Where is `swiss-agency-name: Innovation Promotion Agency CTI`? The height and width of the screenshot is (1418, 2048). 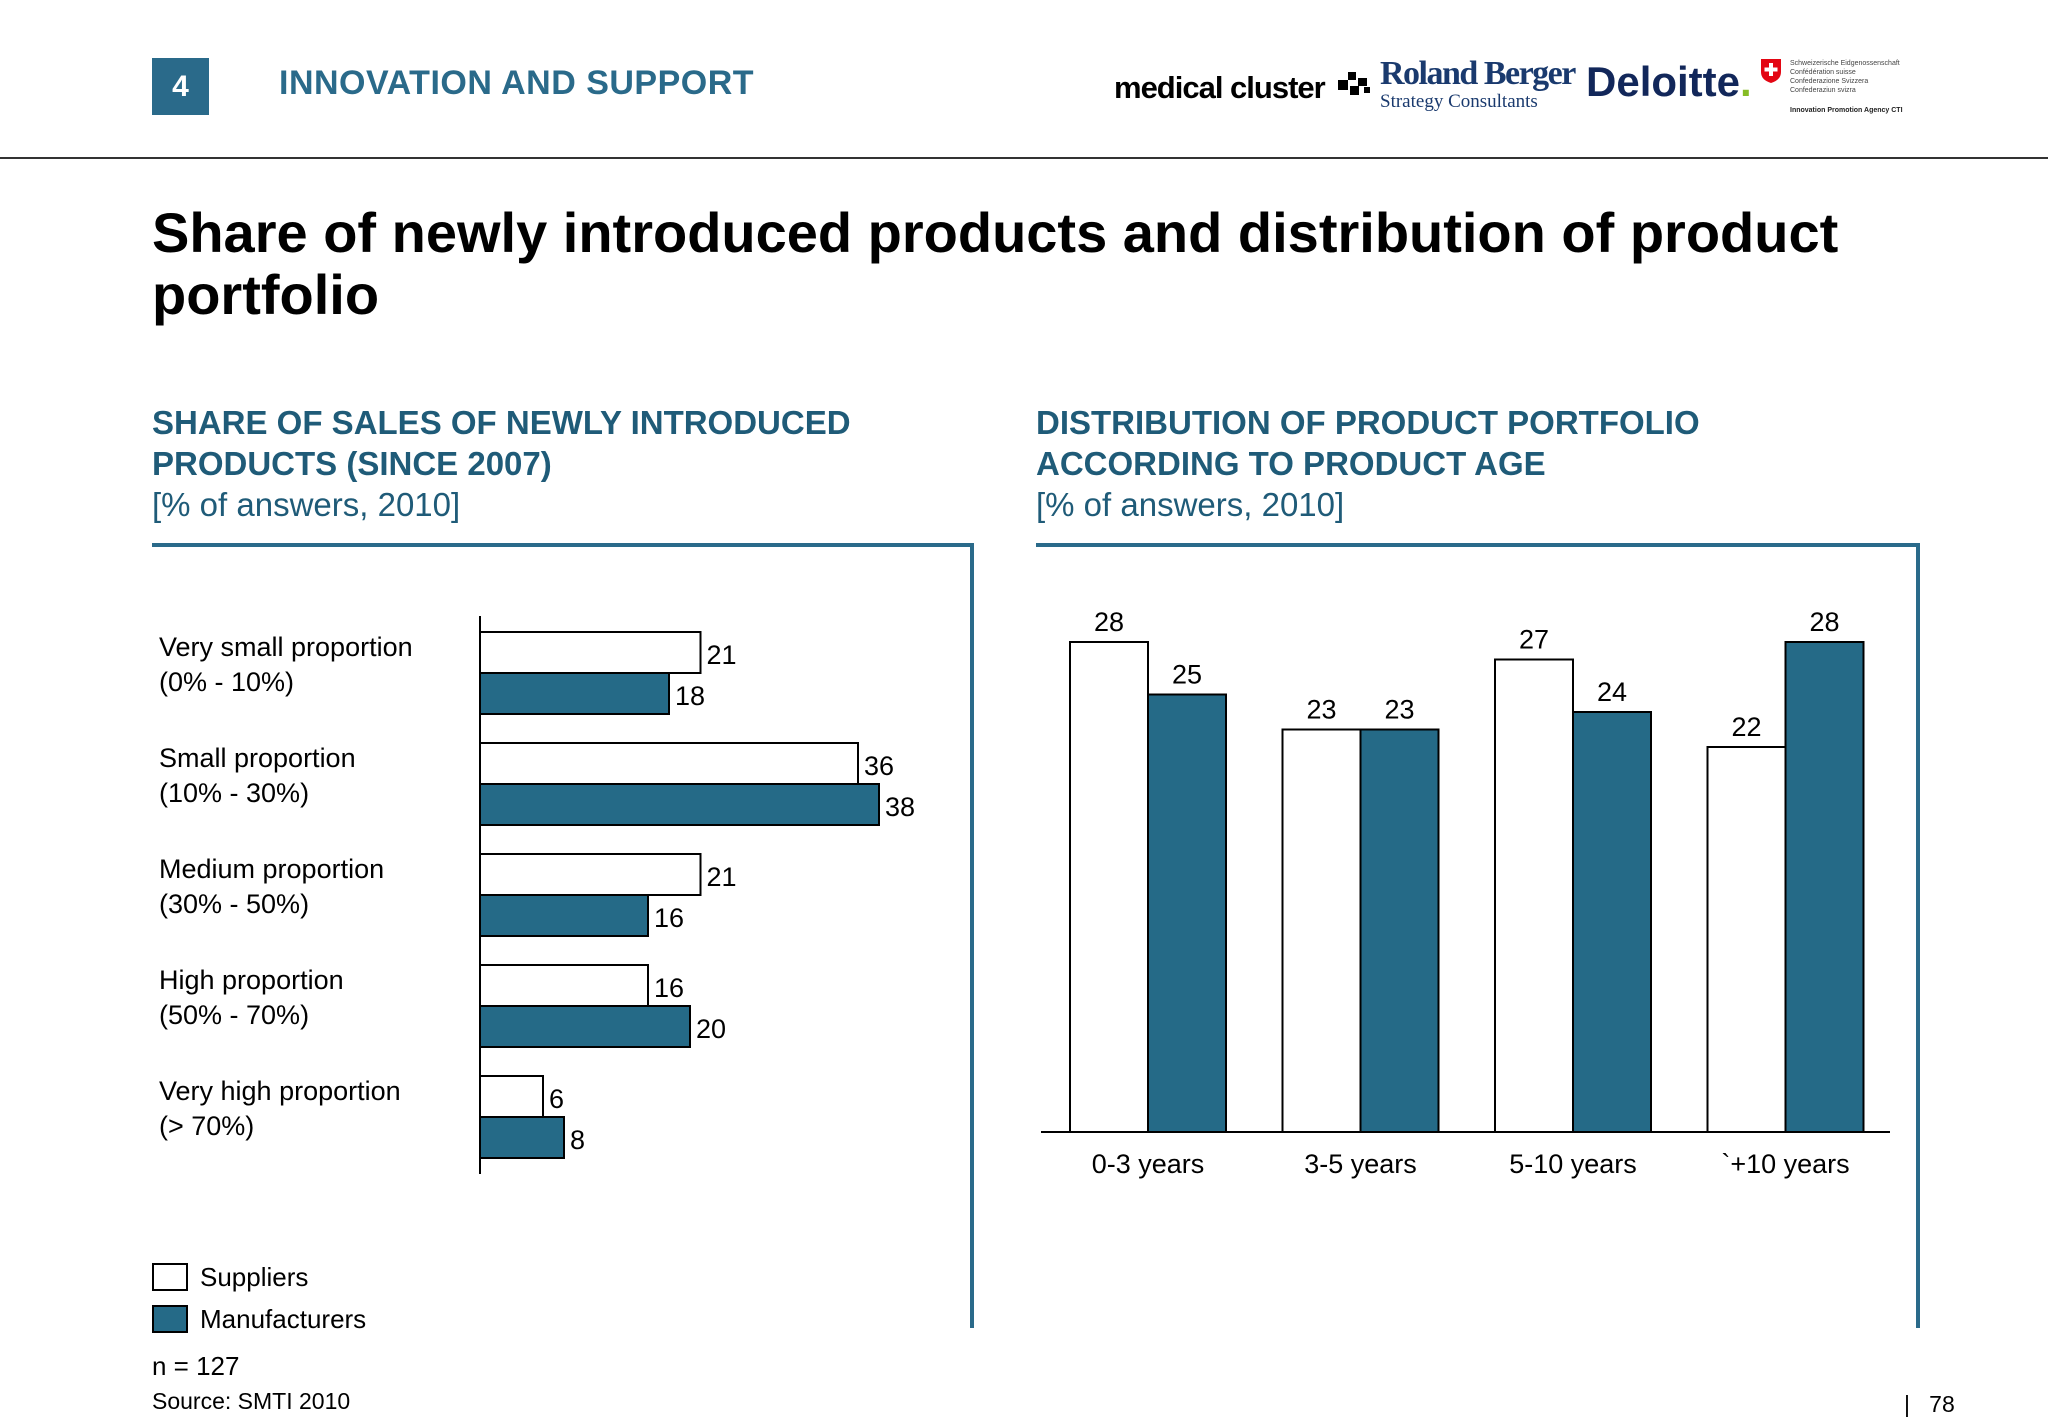 swiss-agency-name: Innovation Promotion Agency CTI is located at coordinates (1846, 110).